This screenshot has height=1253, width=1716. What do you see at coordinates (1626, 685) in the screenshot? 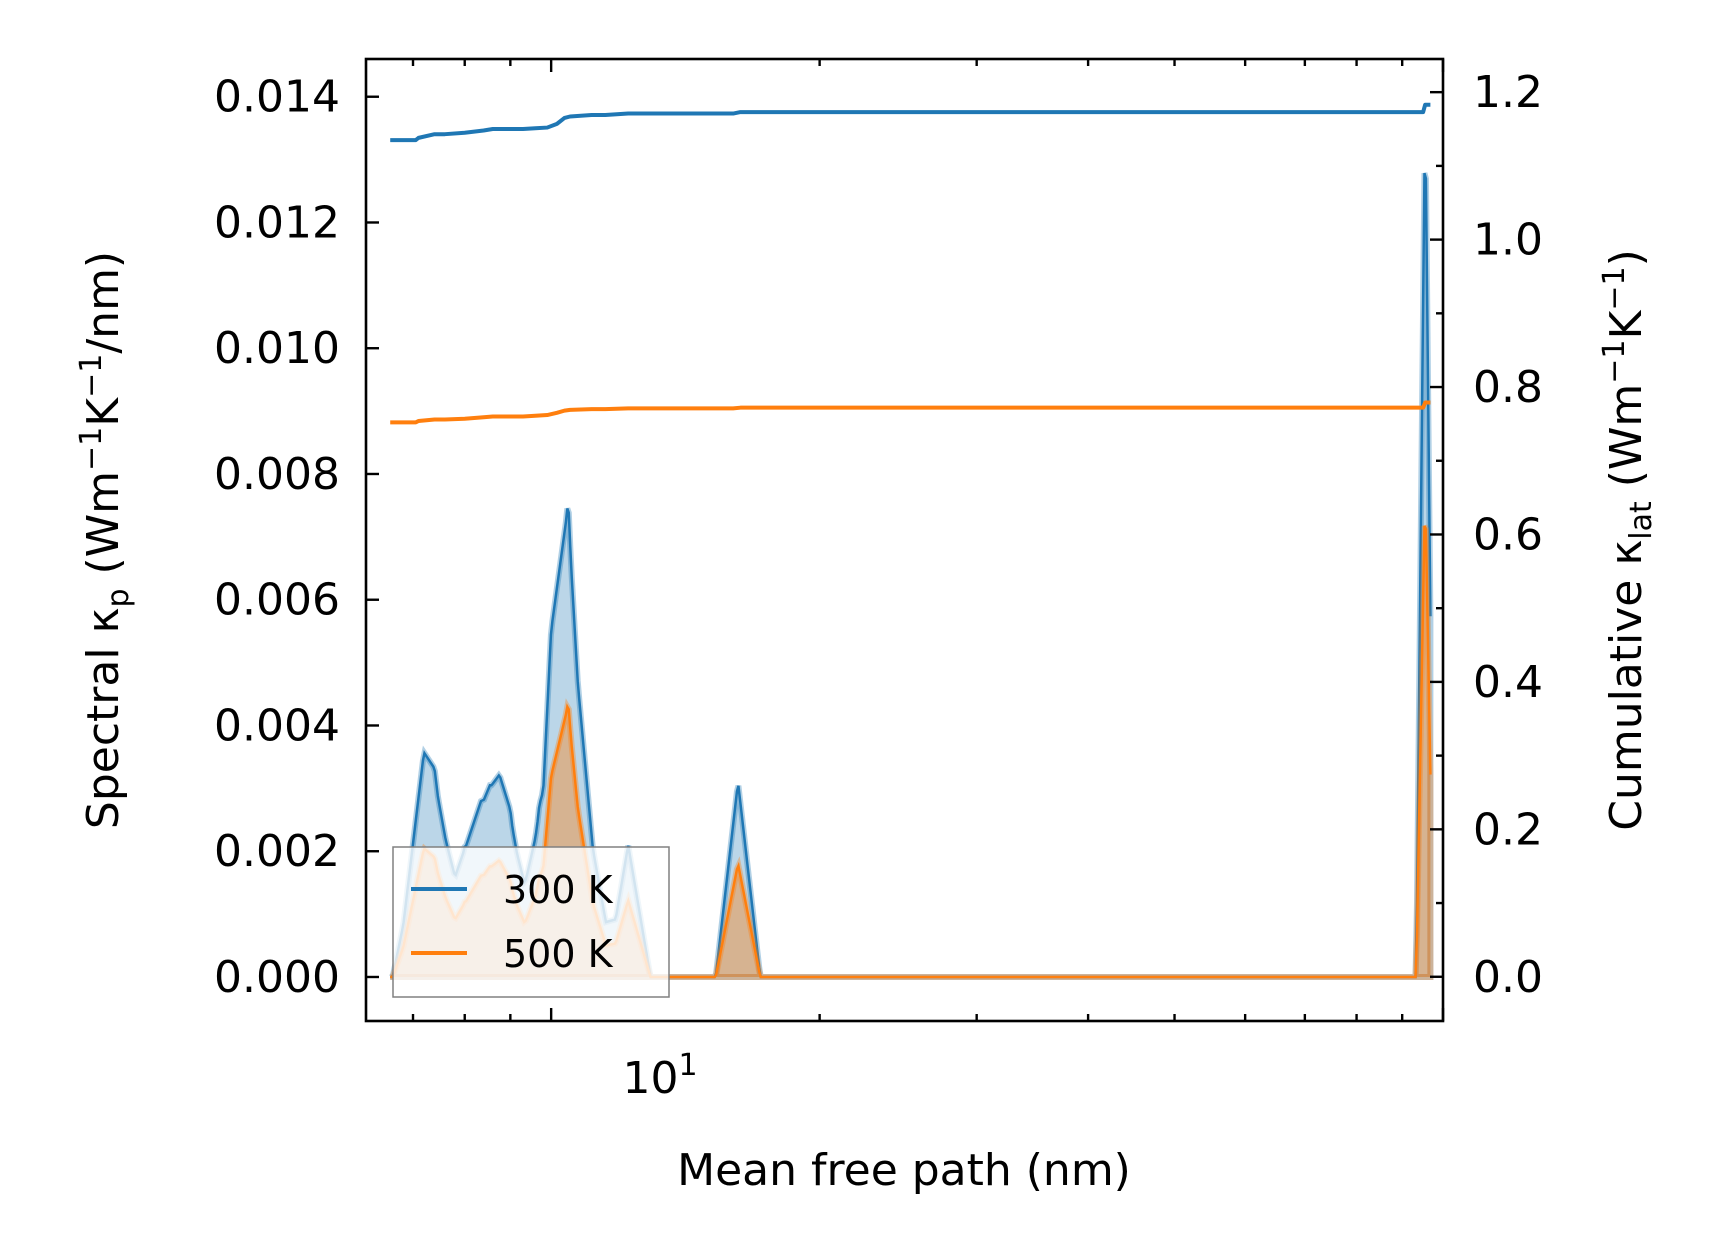
I see `ylabel-right-pre: Cumulative κ` at bounding box center [1626, 685].